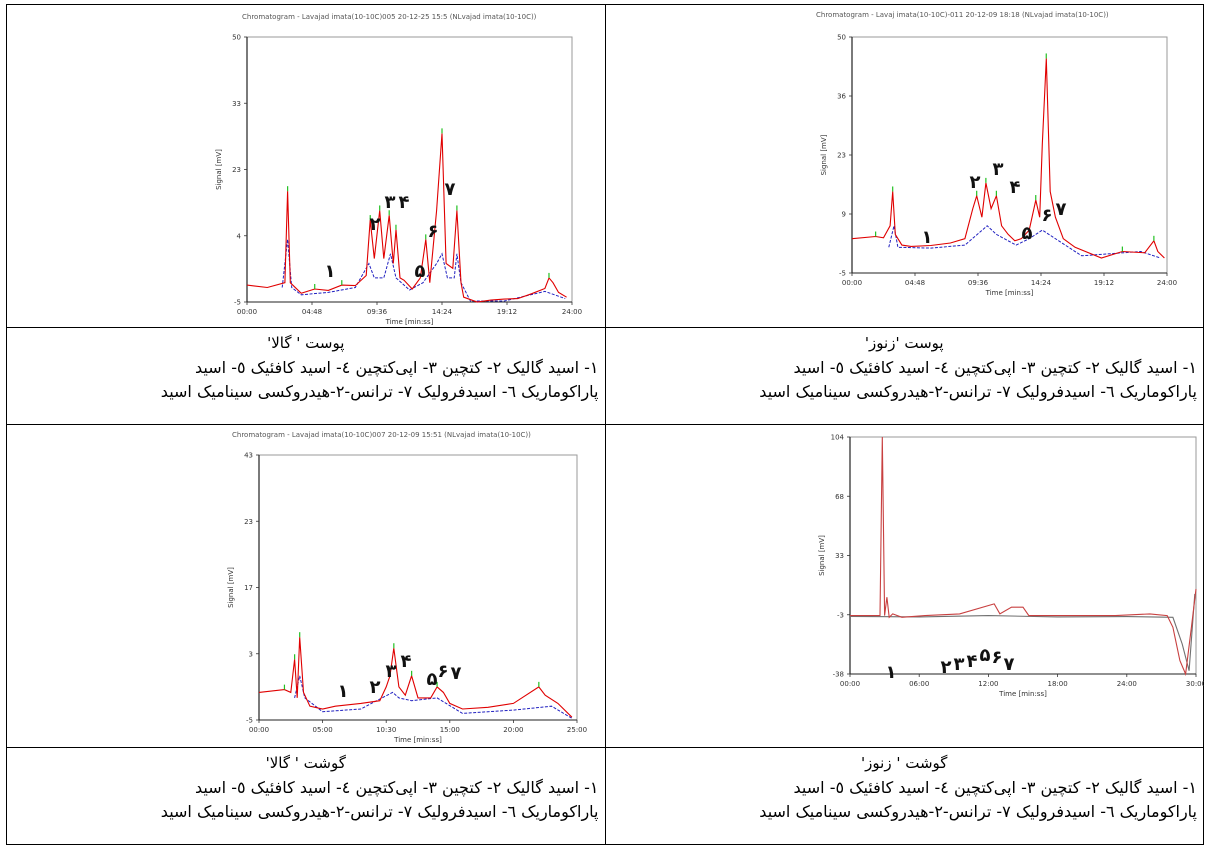  I want to click on y-tick-label: -3, so click(840, 615).